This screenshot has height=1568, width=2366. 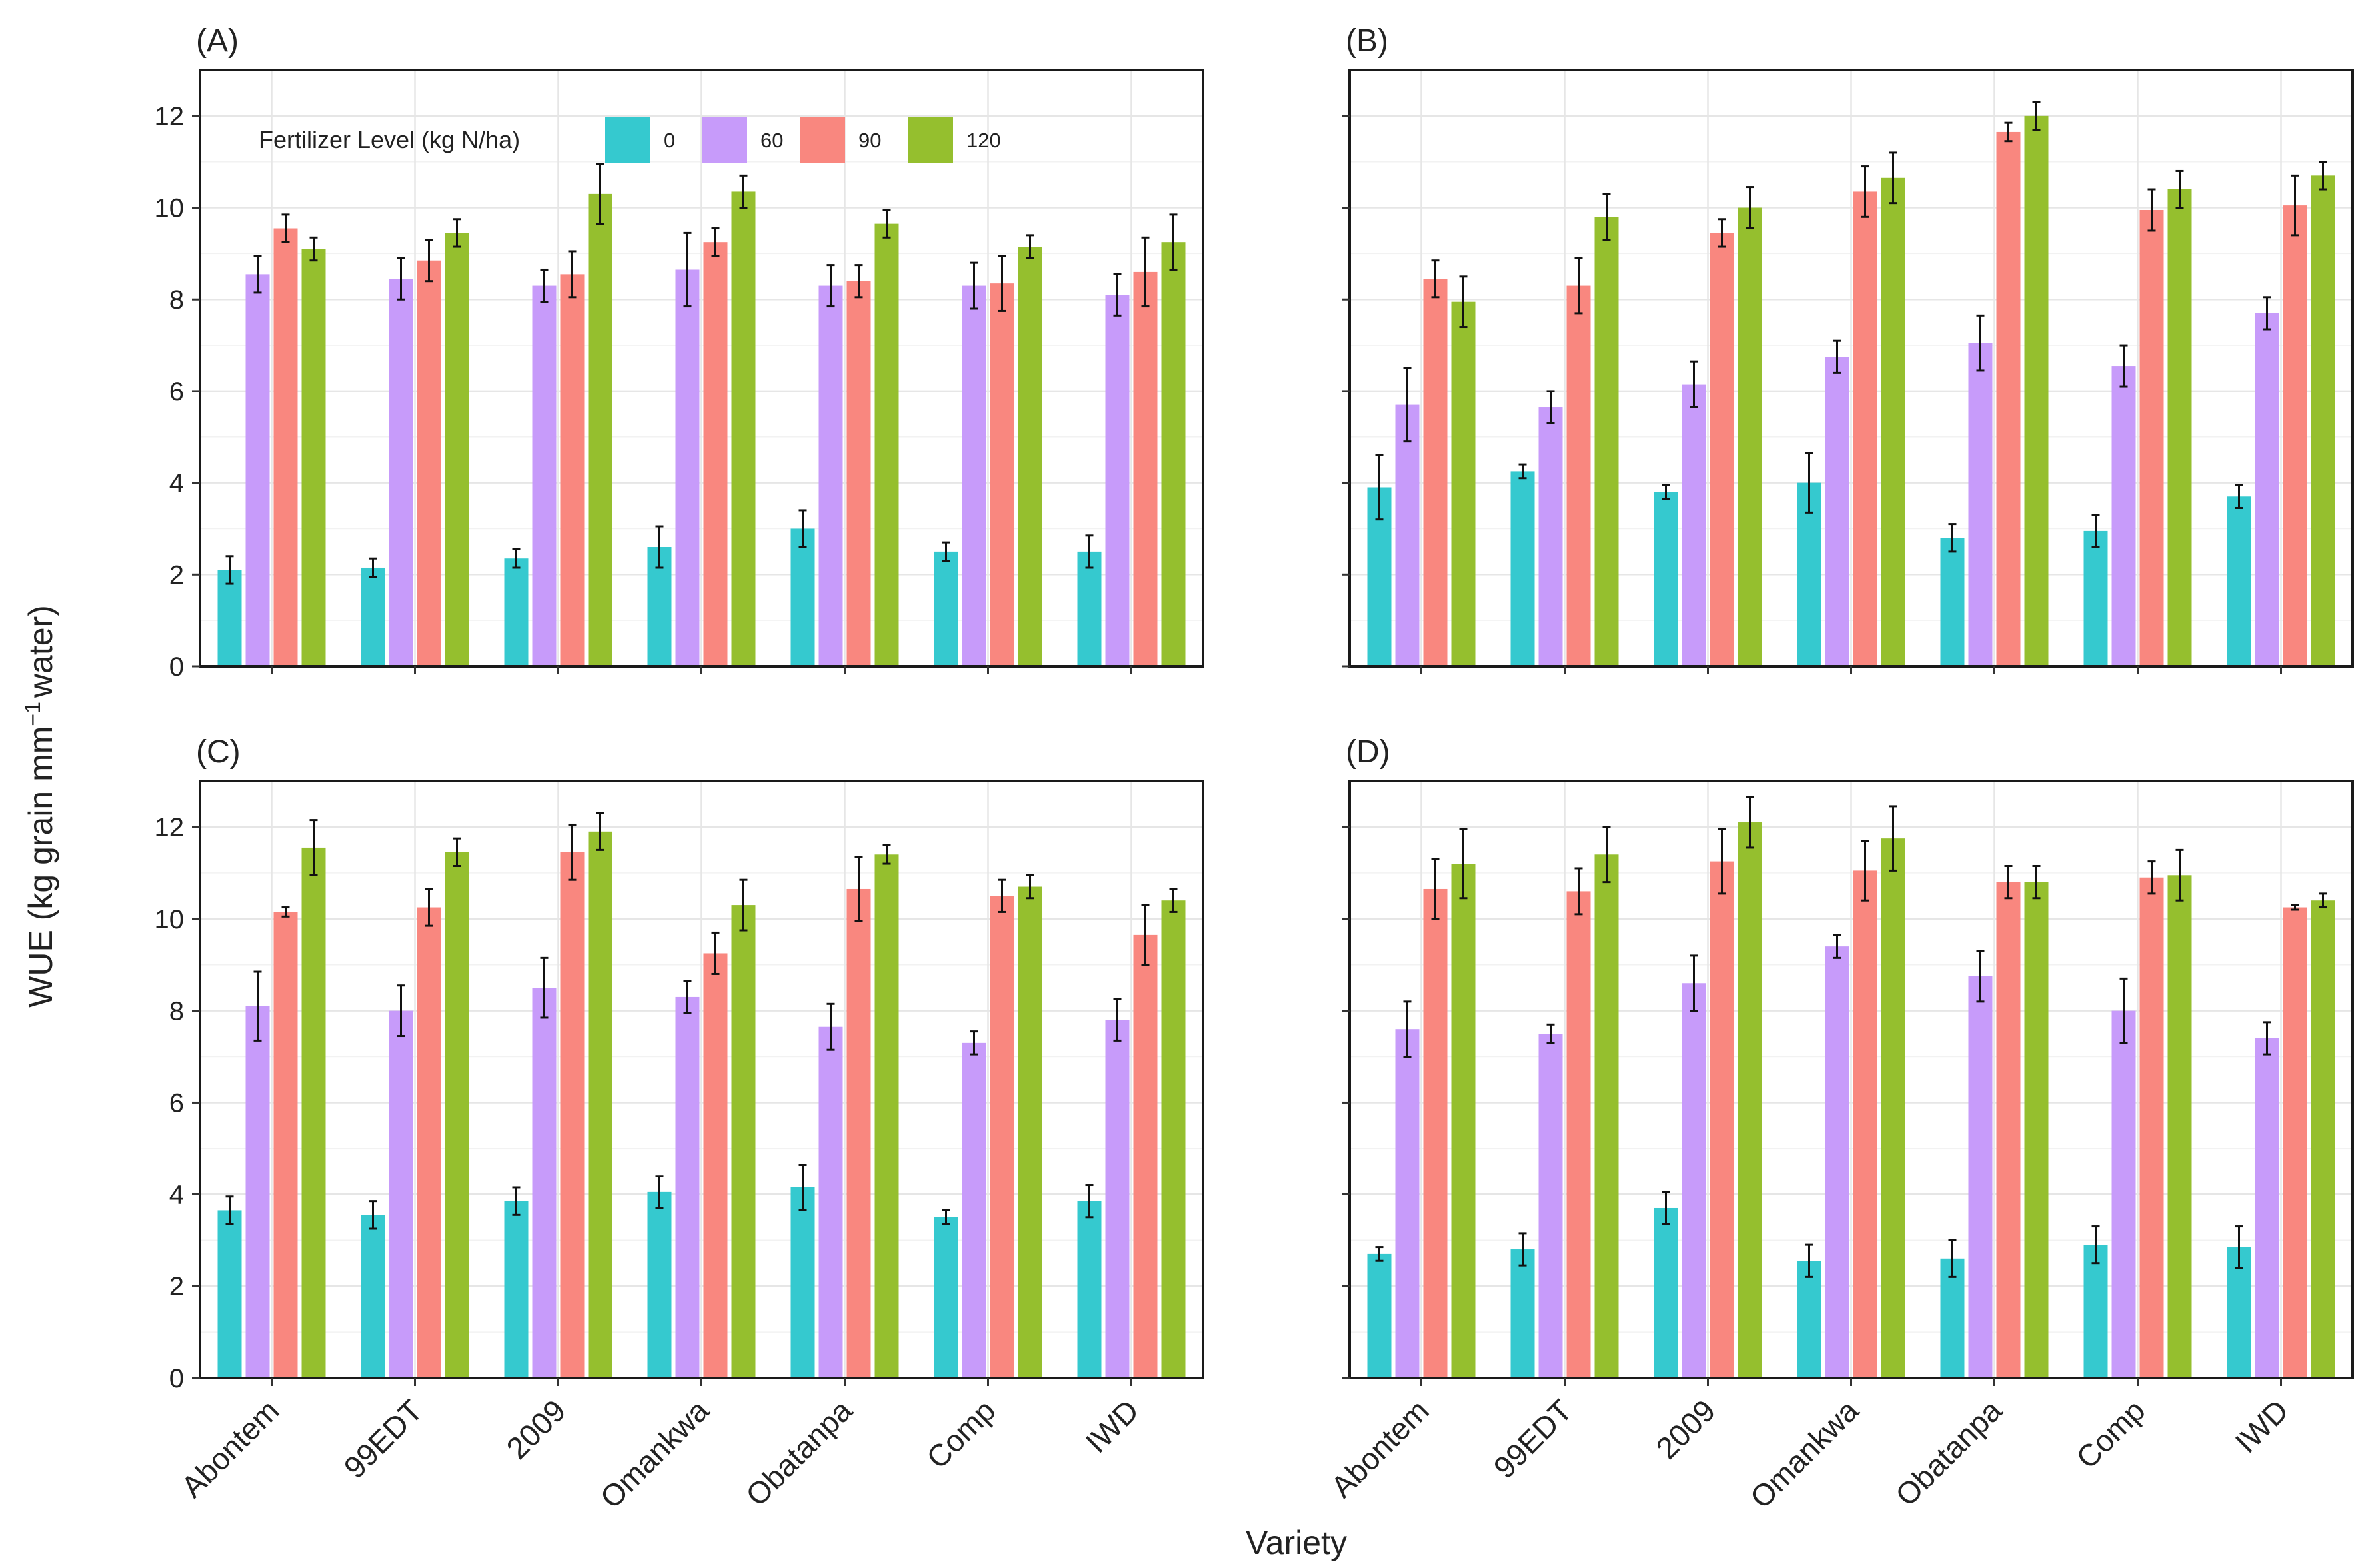 I want to click on y-tick-label: 6, so click(x=176, y=1103).